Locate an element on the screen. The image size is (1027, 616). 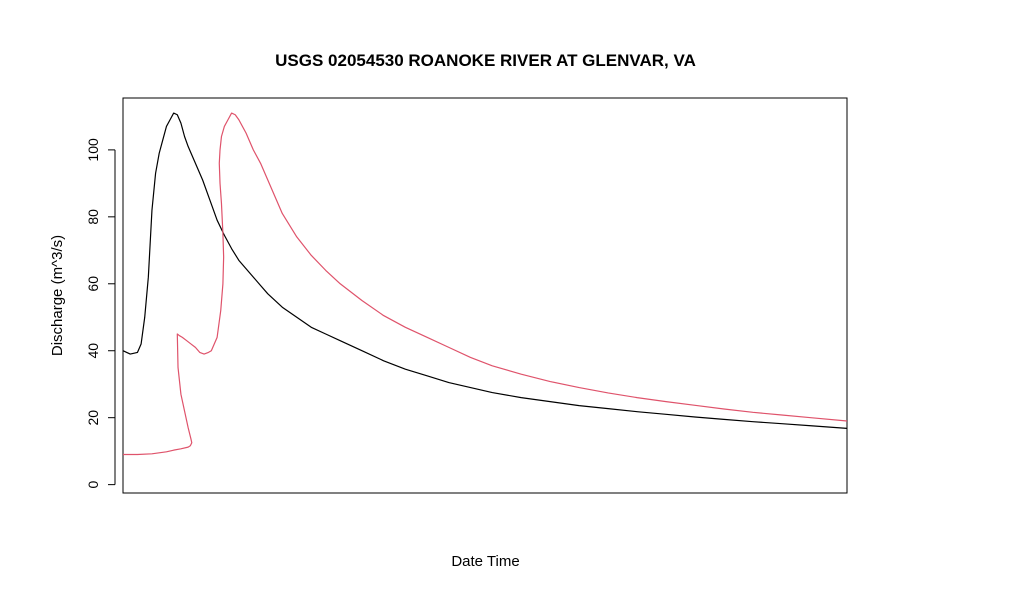
y-tick-label: 40 is located at coordinates (93, 351).